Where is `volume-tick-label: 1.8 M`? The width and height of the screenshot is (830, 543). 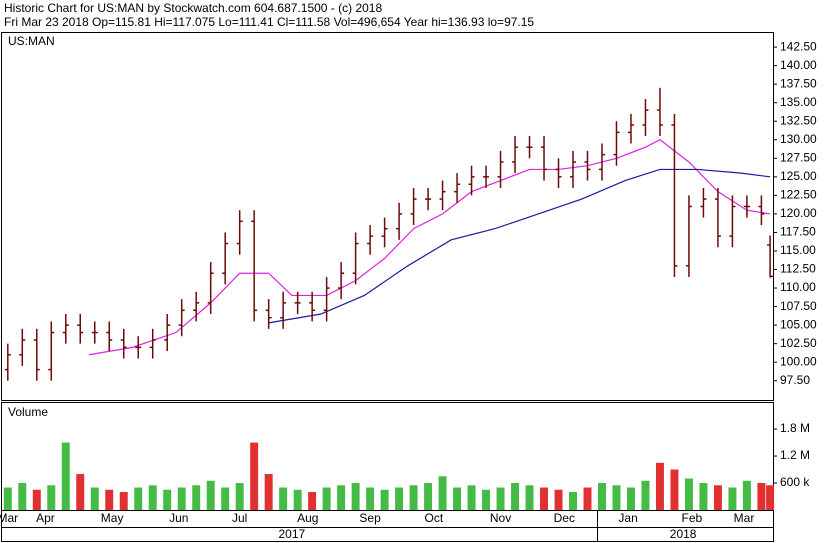
volume-tick-label: 1.8 M is located at coordinates (795, 428).